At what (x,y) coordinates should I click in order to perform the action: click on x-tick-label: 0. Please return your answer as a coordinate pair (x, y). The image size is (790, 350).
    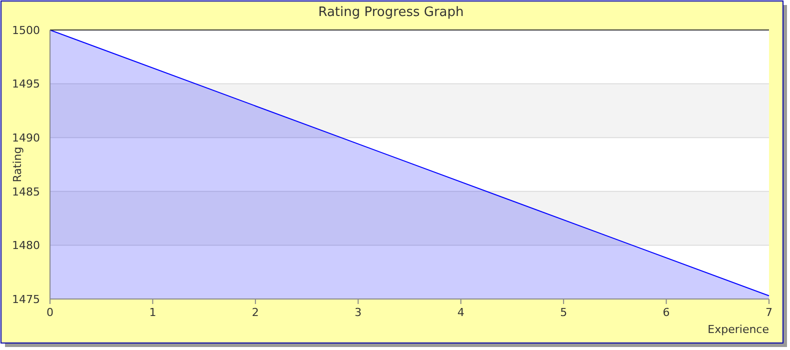
    Looking at the image, I should click on (50, 312).